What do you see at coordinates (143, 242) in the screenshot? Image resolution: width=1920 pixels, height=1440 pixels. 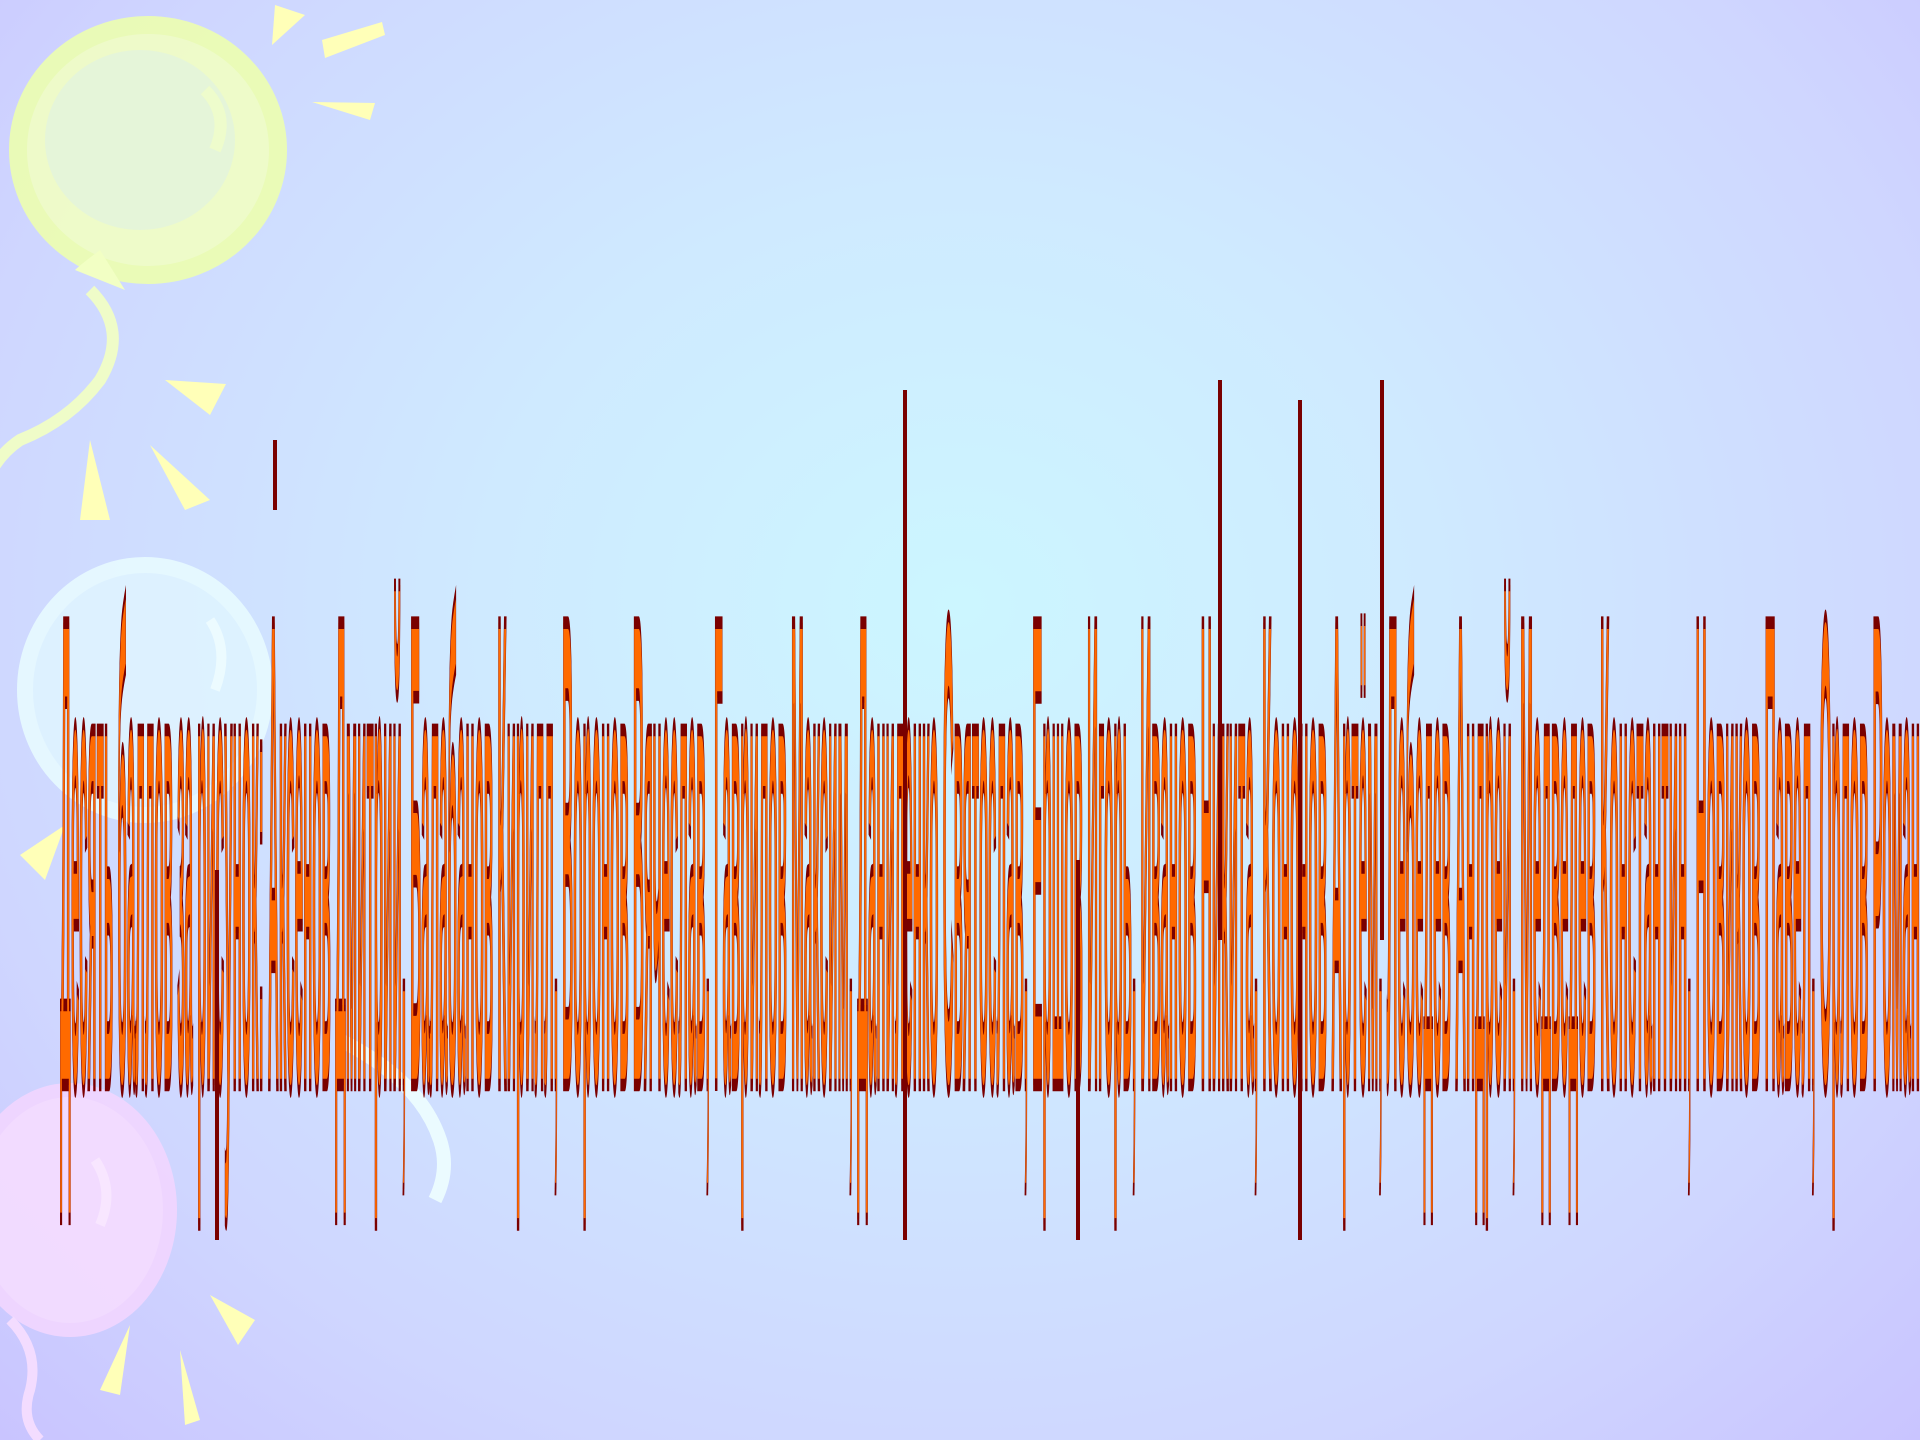 I see `yellow-balloon-icon` at bounding box center [143, 242].